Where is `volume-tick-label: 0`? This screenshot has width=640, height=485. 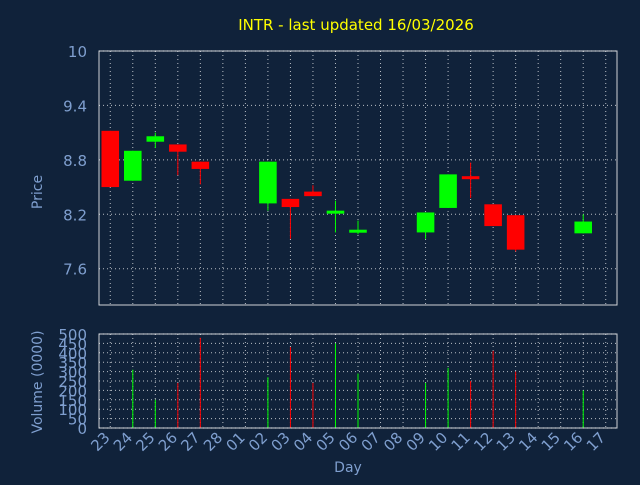
volume-tick-label: 0 is located at coordinates (82, 429).